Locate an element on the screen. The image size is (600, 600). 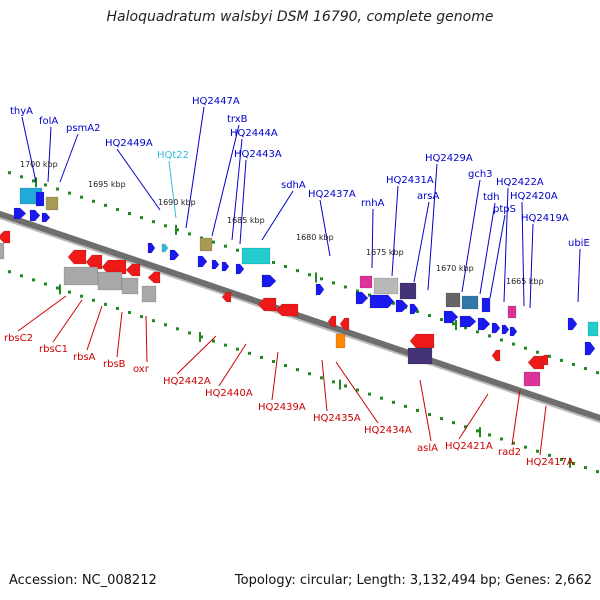
scale-tick-label: 1680 kbp is located at coordinates (315, 237).